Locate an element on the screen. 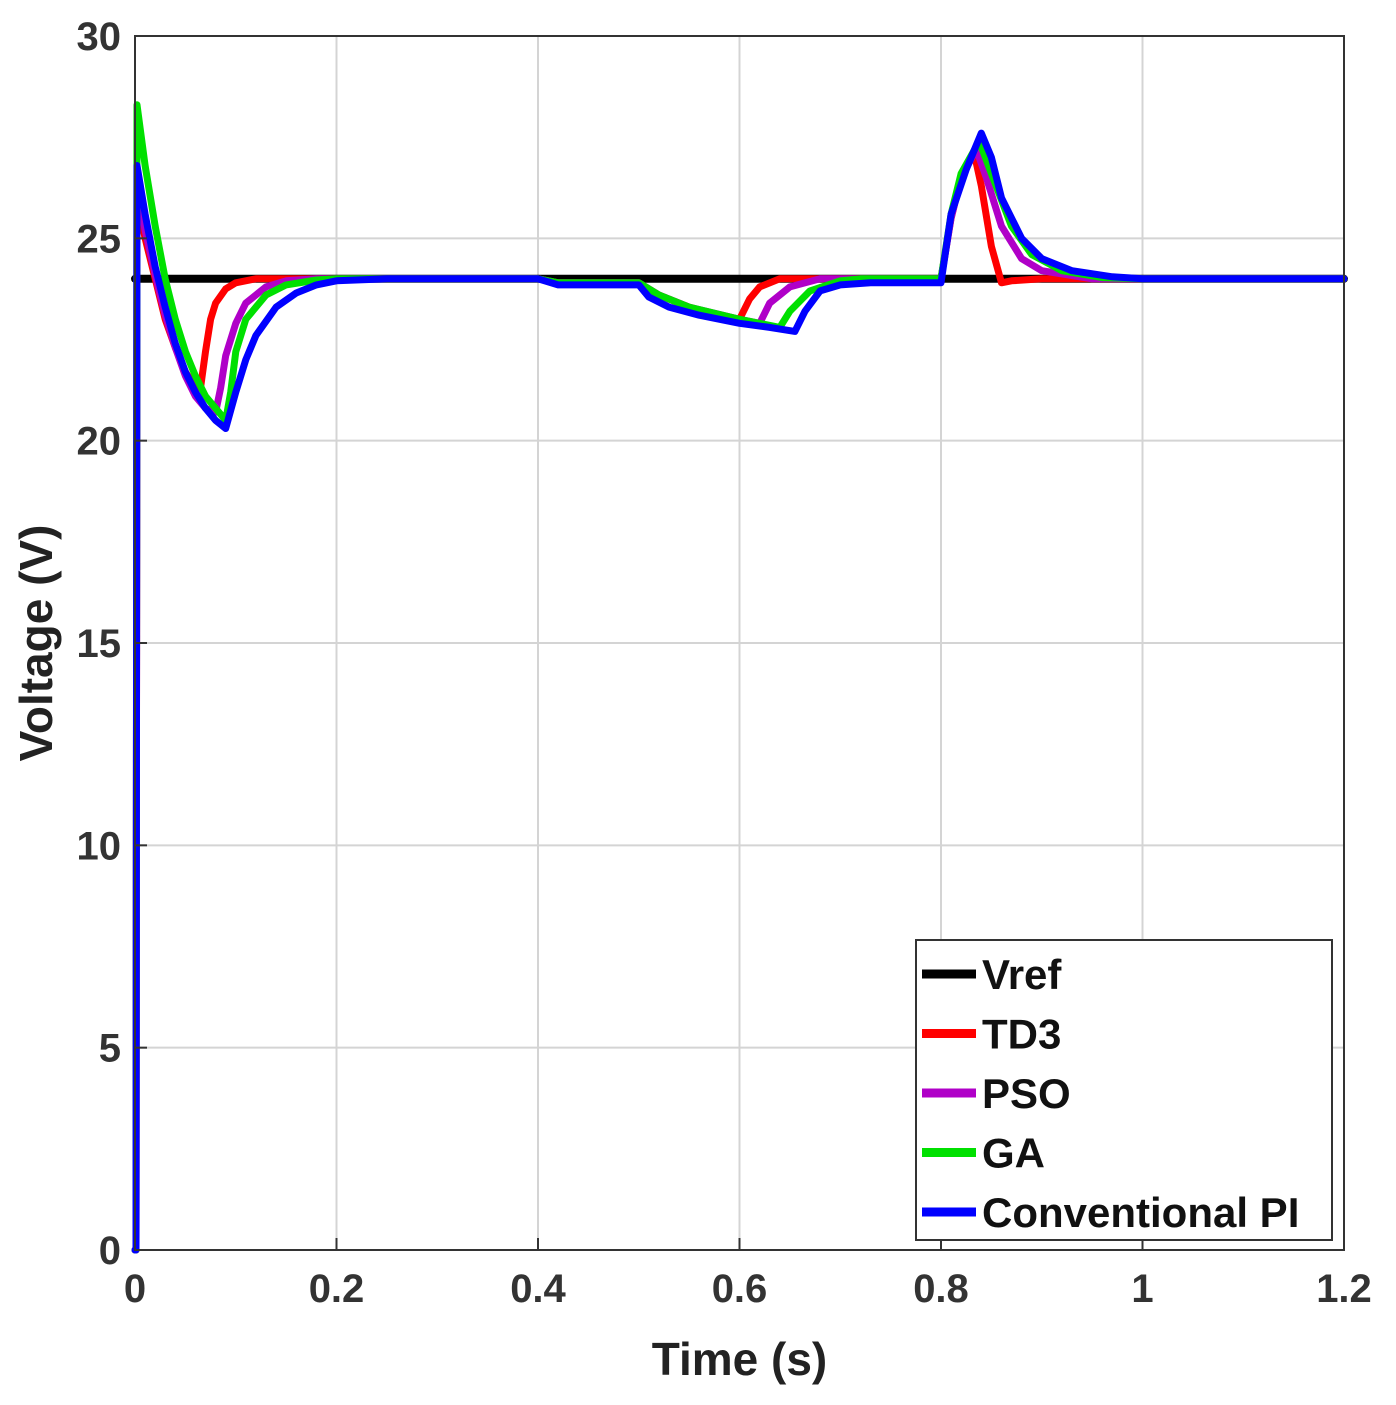 Image resolution: width=1396 pixels, height=1405 pixels. y-axis-ticks: 0 5 10 15 20 25 30 is located at coordinates (112, 644).